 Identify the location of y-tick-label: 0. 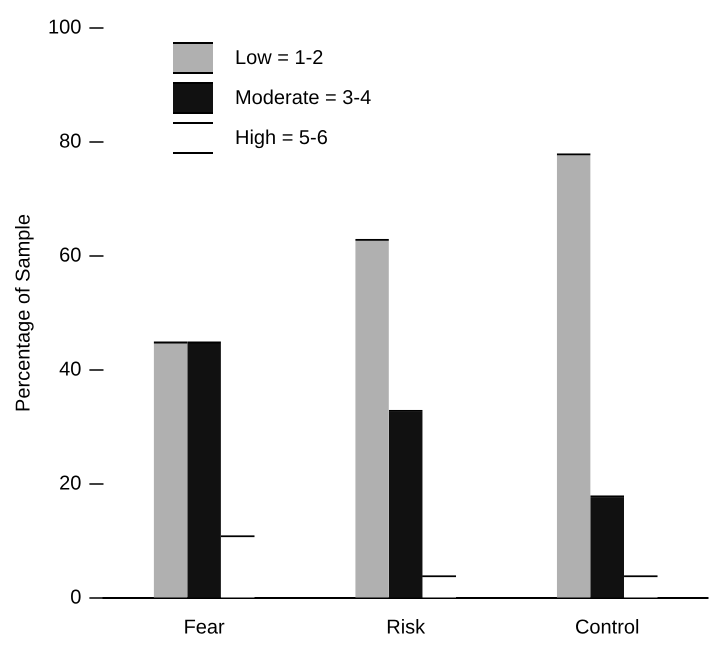
(76, 597).